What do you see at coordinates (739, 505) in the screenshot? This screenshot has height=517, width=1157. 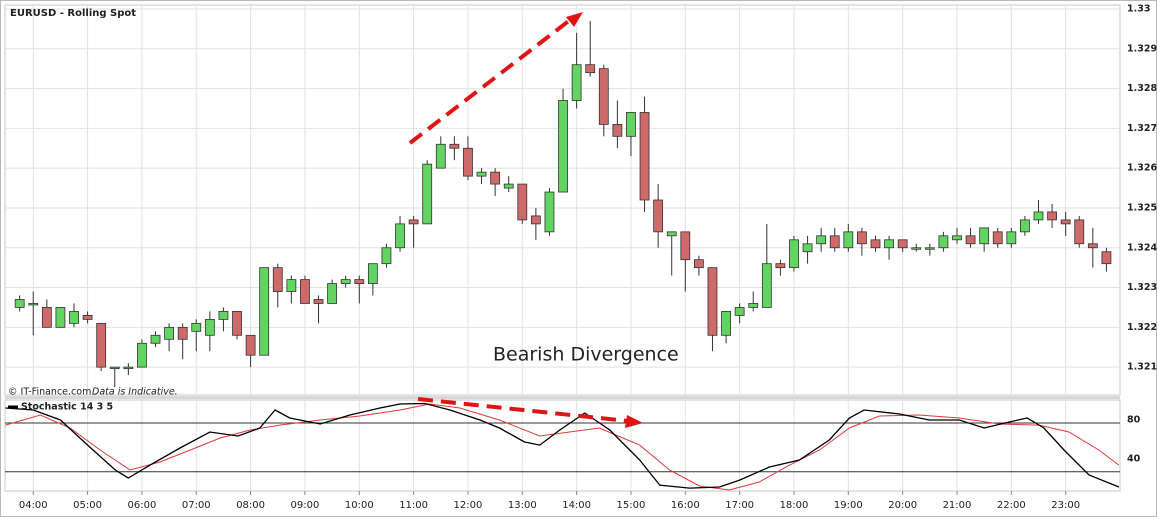 I see `x-tick-label: 17:00` at bounding box center [739, 505].